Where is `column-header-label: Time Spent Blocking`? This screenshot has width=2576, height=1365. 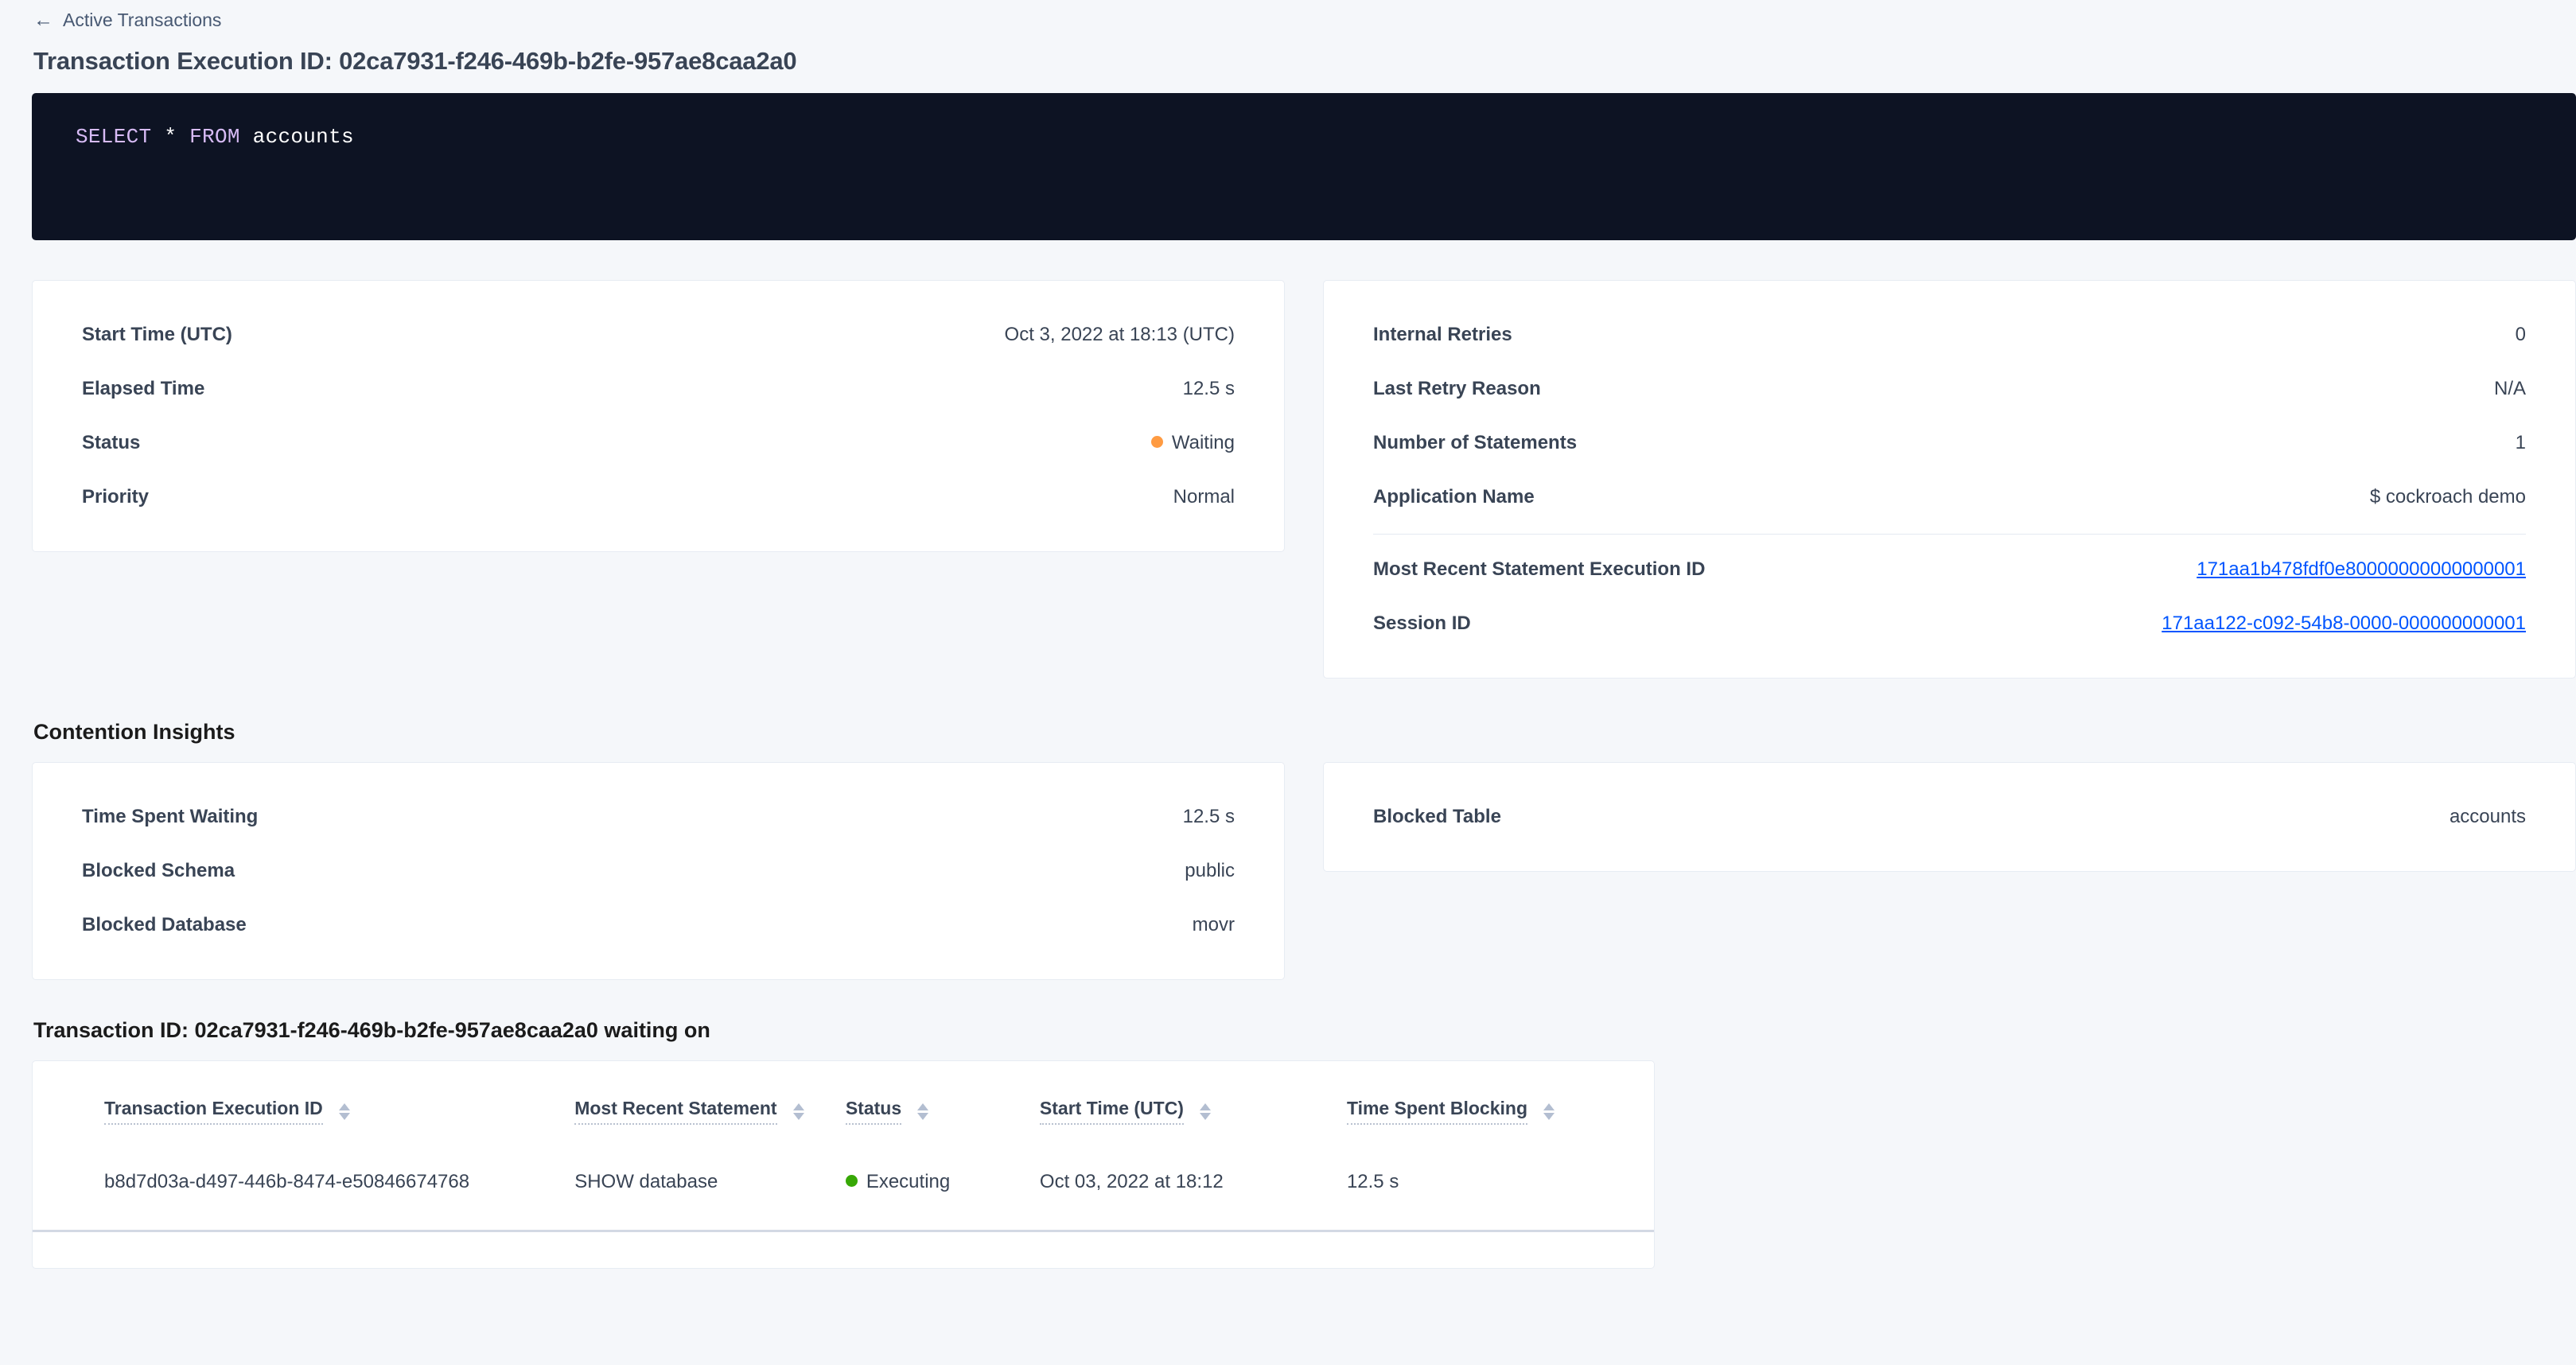
column-header-label: Time Spent Blocking is located at coordinates (1437, 1111).